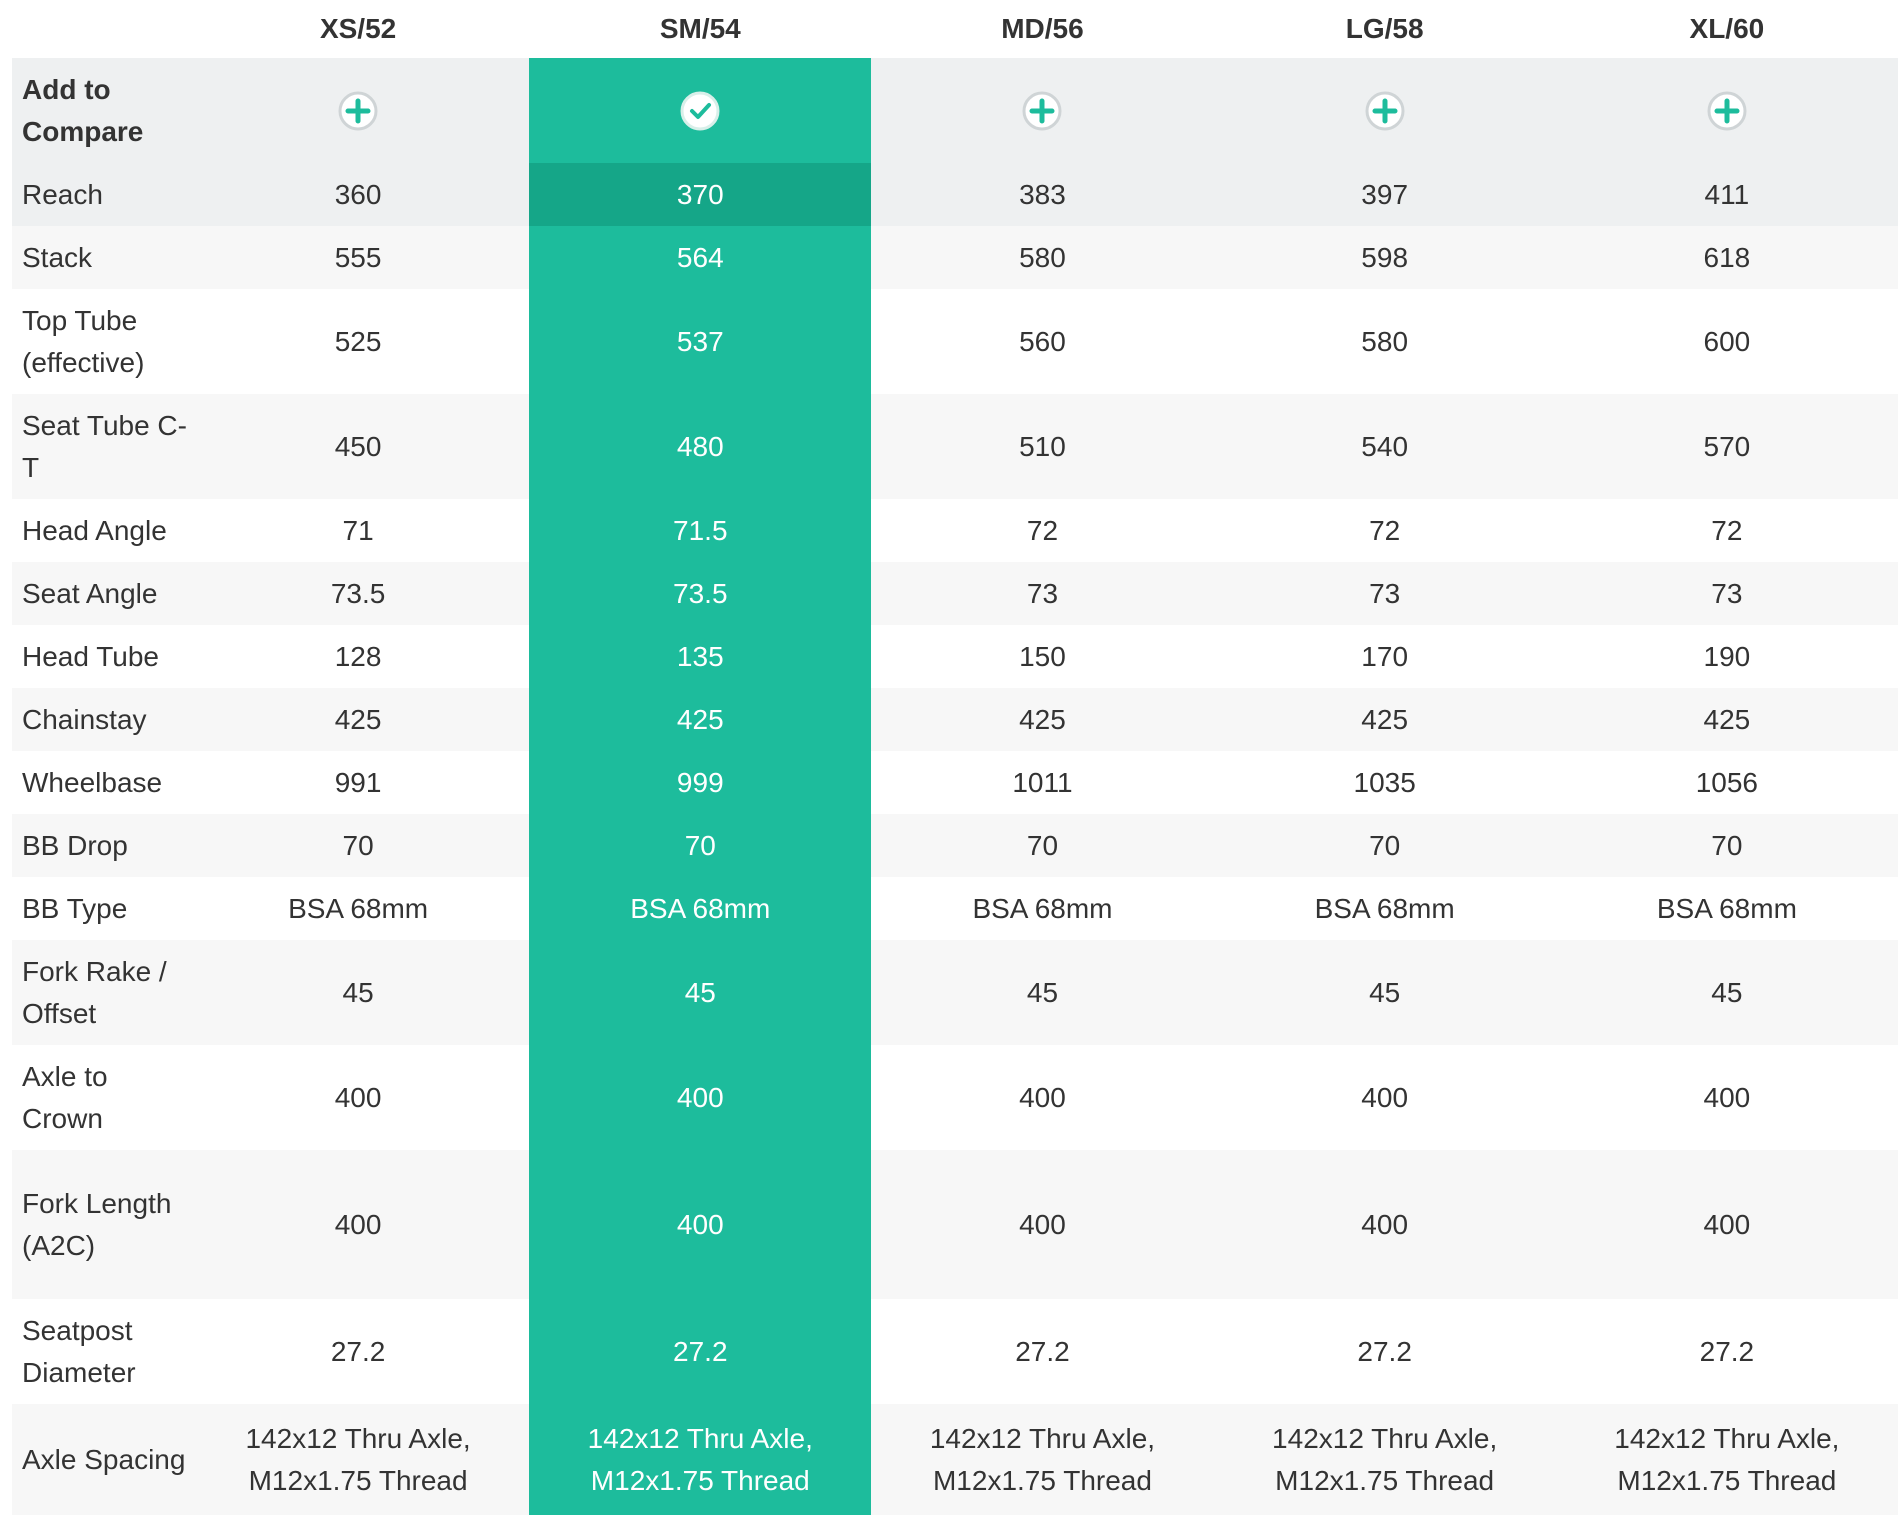 The width and height of the screenshot is (1898, 1518). What do you see at coordinates (99, 1351) in the screenshot?
I see `spec-label: Seatpost Diameter` at bounding box center [99, 1351].